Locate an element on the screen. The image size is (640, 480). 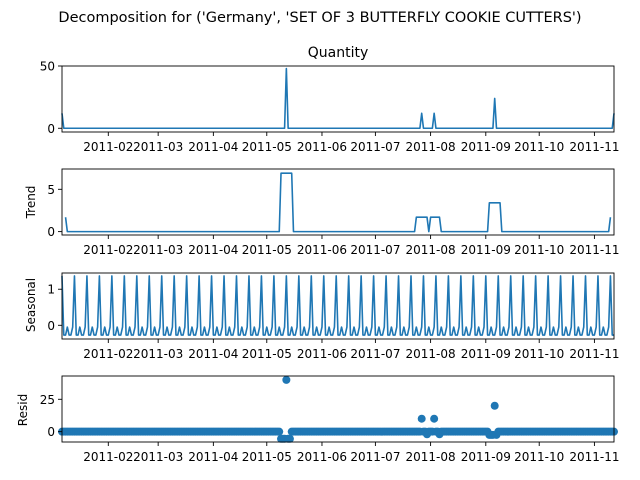
y-tick-label: 25 is located at coordinates (47, 400).